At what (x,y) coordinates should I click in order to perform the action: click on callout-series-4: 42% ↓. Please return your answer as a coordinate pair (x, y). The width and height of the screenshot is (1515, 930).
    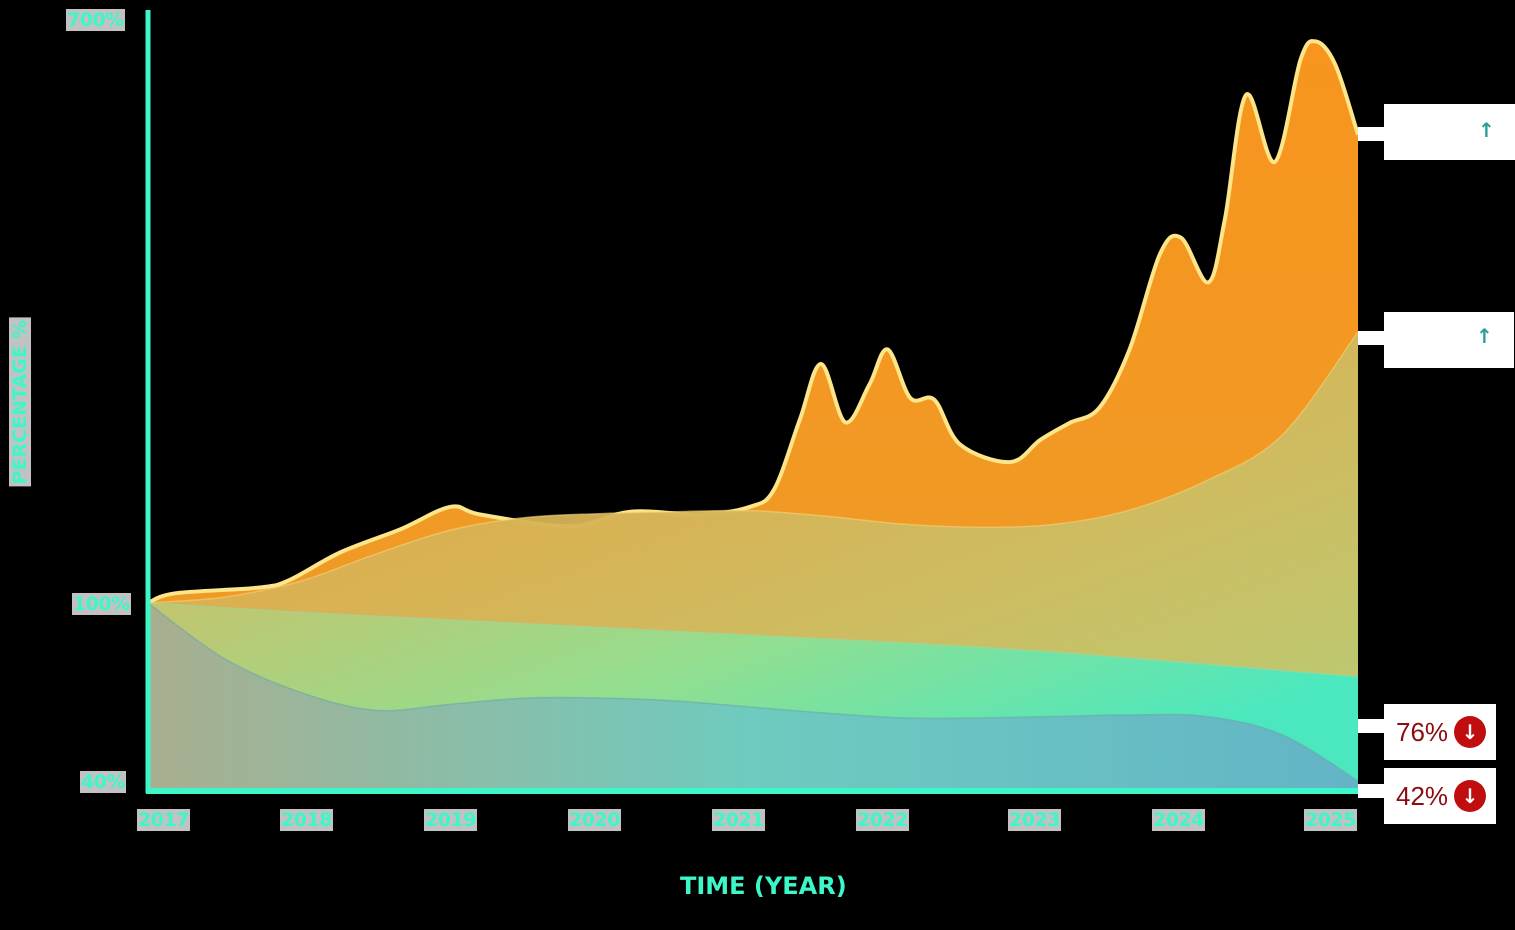
    Looking at the image, I should click on (1440, 796).